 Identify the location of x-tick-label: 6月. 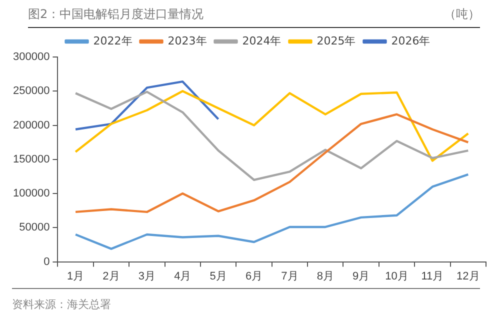
(254, 276).